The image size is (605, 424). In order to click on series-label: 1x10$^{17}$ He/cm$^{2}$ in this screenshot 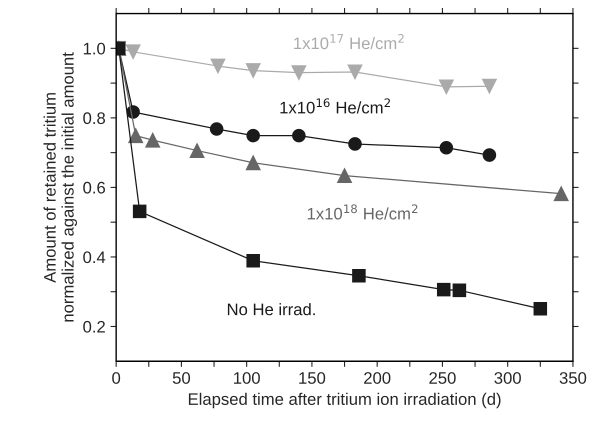, I will do `click(349, 42)`.